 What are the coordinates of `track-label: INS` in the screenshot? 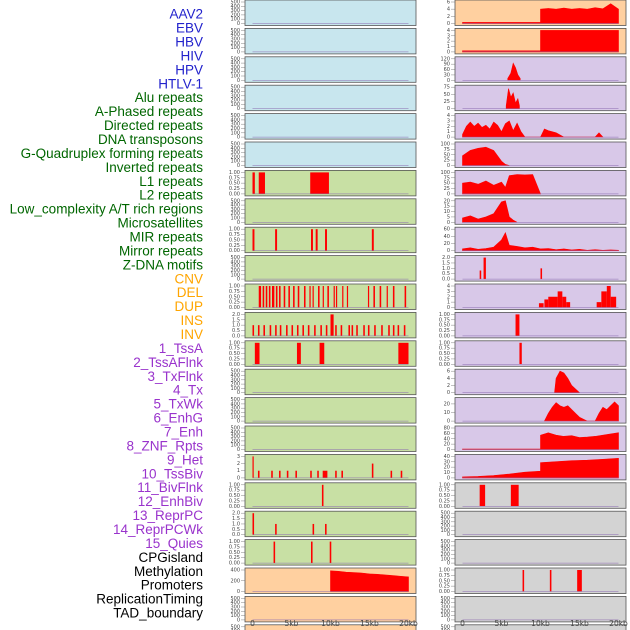 It's located at (191, 320).